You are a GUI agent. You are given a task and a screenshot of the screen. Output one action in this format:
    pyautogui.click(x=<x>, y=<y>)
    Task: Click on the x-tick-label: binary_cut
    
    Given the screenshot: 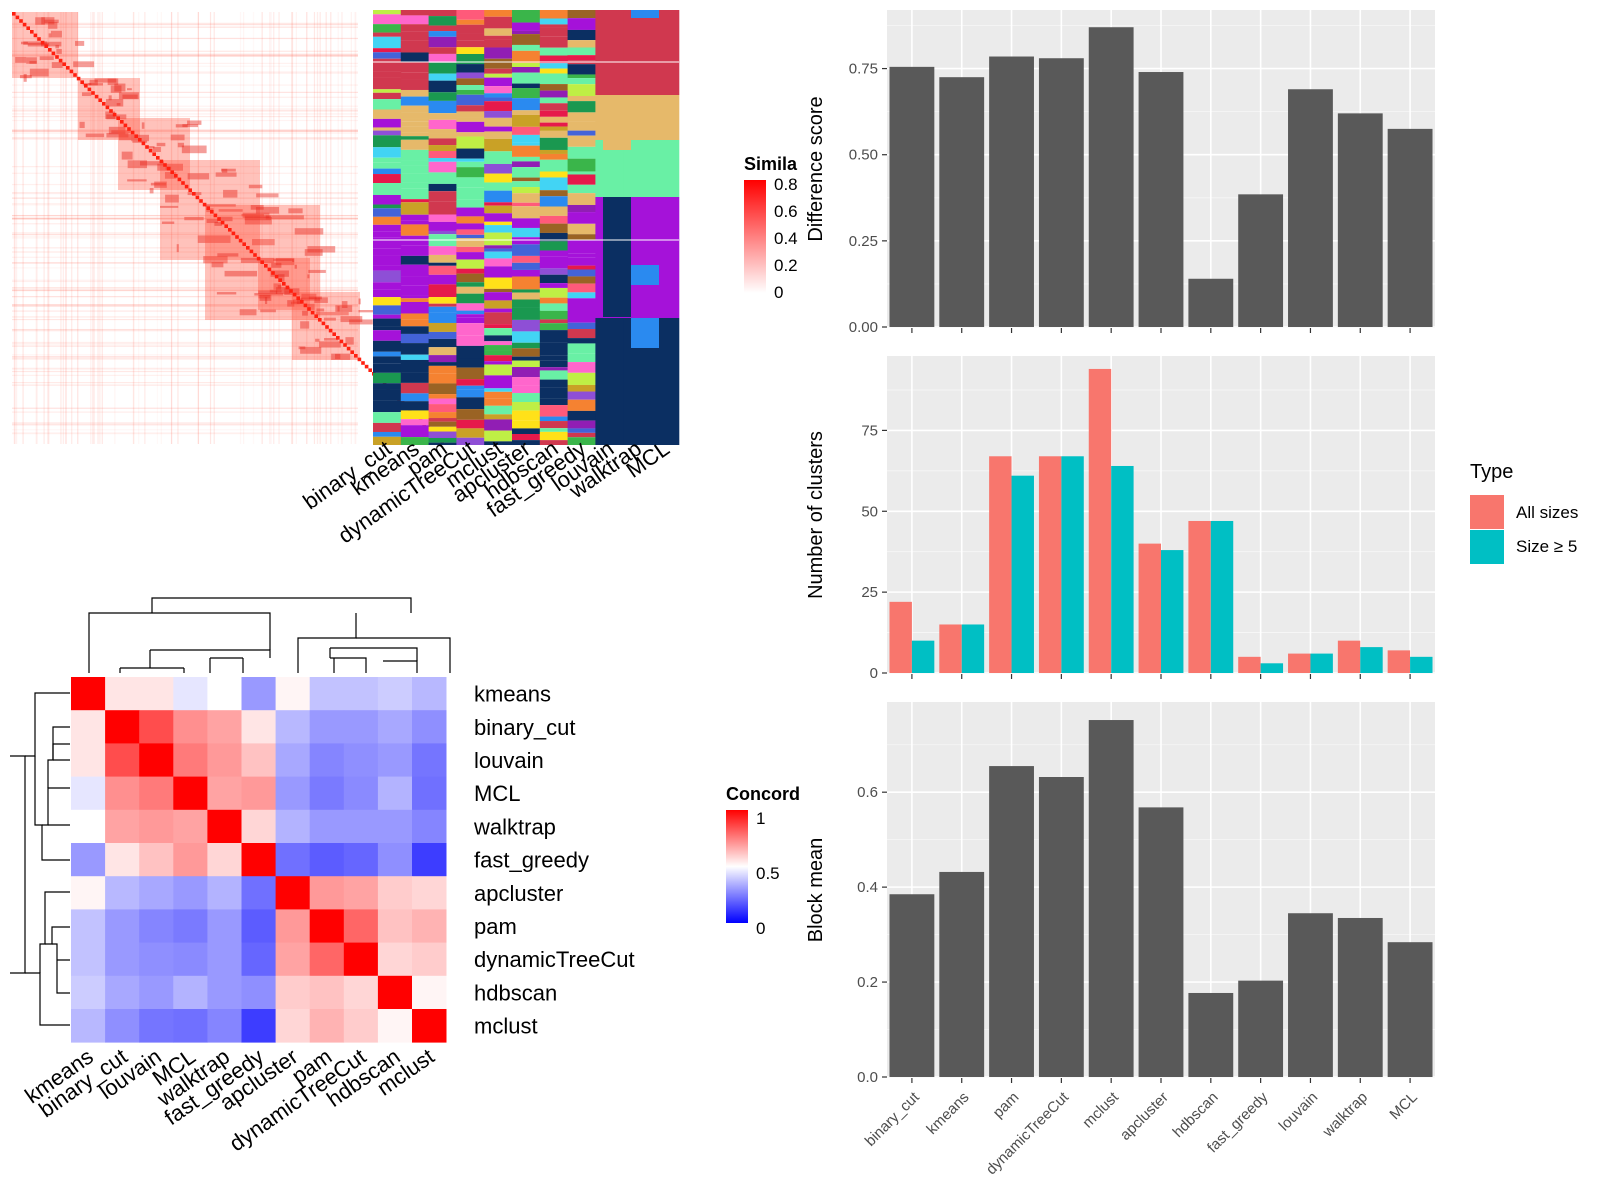 What is the action you would take?
    pyautogui.click(x=893, y=1119)
    